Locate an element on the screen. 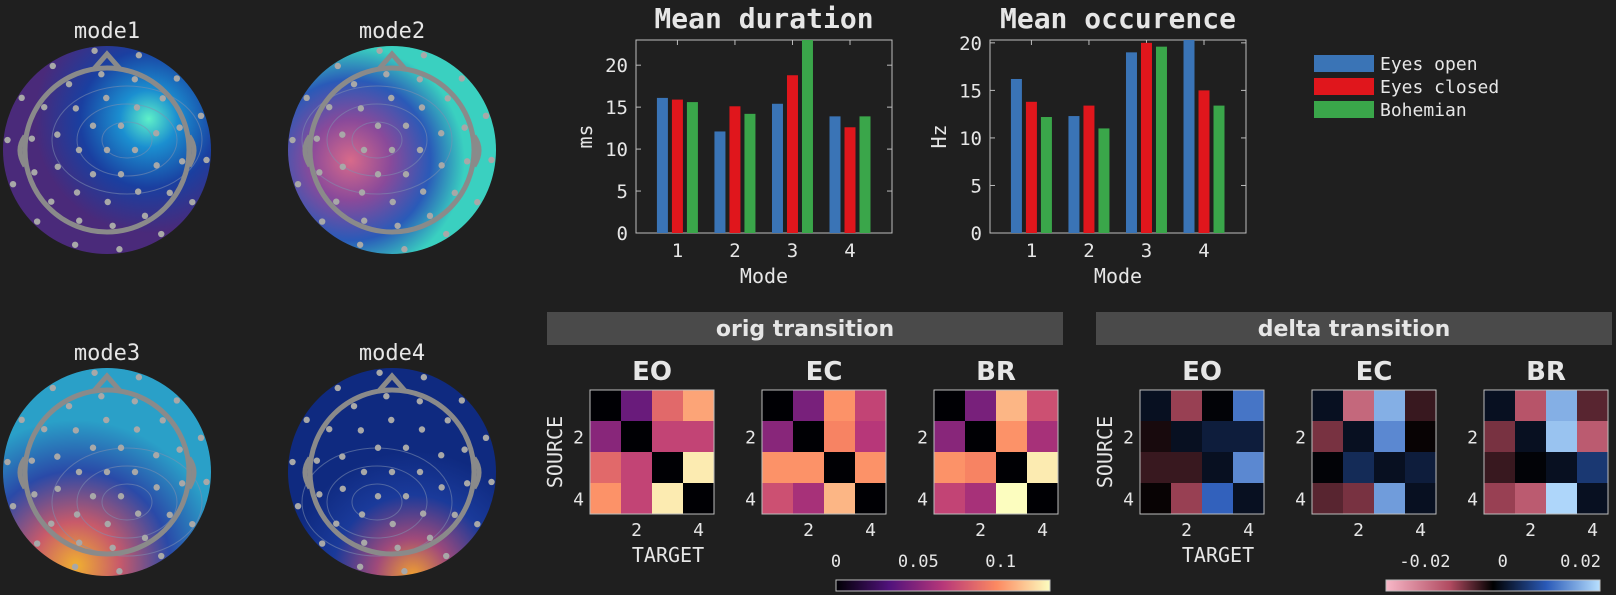 This screenshot has height=595, width=1616. legend-swatch is located at coordinates (1344, 109).